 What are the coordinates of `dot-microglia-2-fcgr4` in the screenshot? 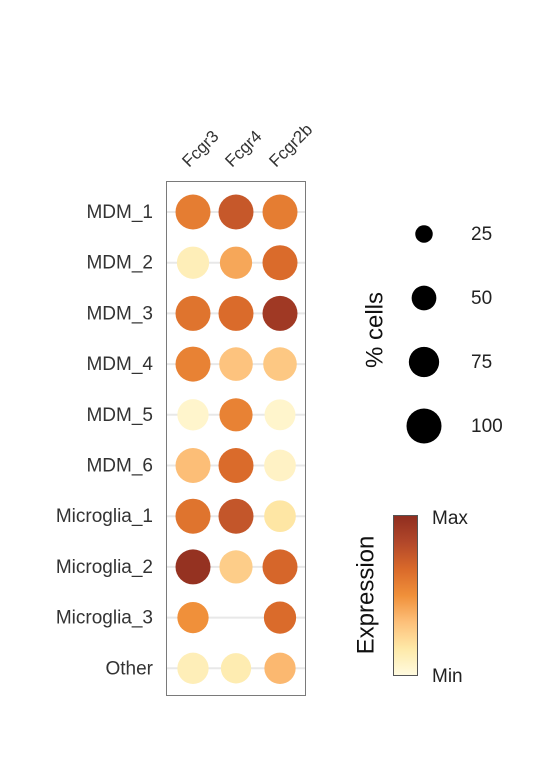 It's located at (236, 567).